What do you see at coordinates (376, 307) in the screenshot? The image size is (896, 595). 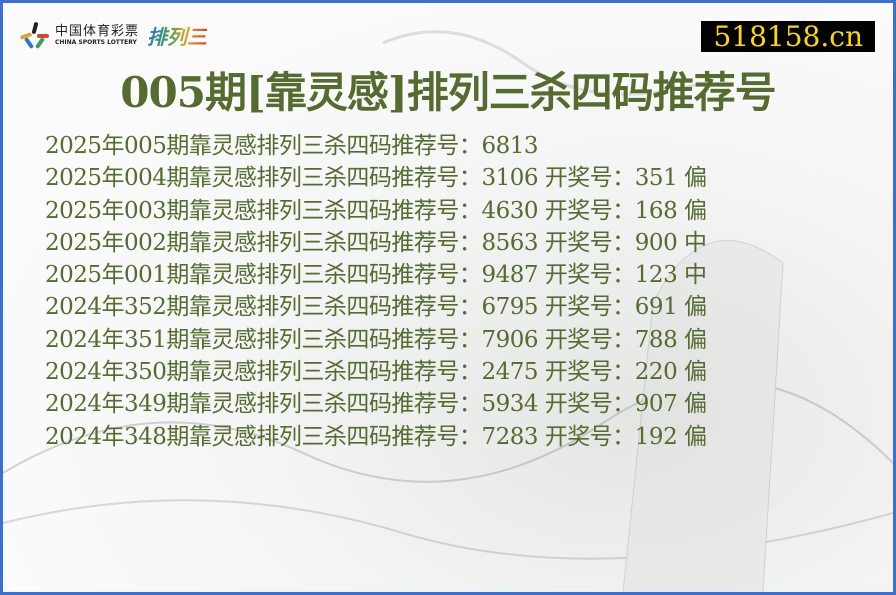 I see `list-item: 2024年352期靠灵感排列三杀四码推荐号：6795 开奖号：691 偏` at bounding box center [376, 307].